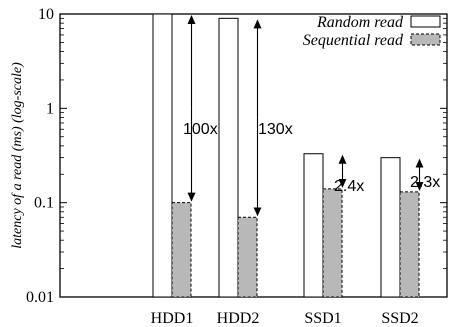 The height and width of the screenshot is (327, 452). What do you see at coordinates (409, 244) in the screenshot?
I see `bar-sequential-ssd2` at bounding box center [409, 244].